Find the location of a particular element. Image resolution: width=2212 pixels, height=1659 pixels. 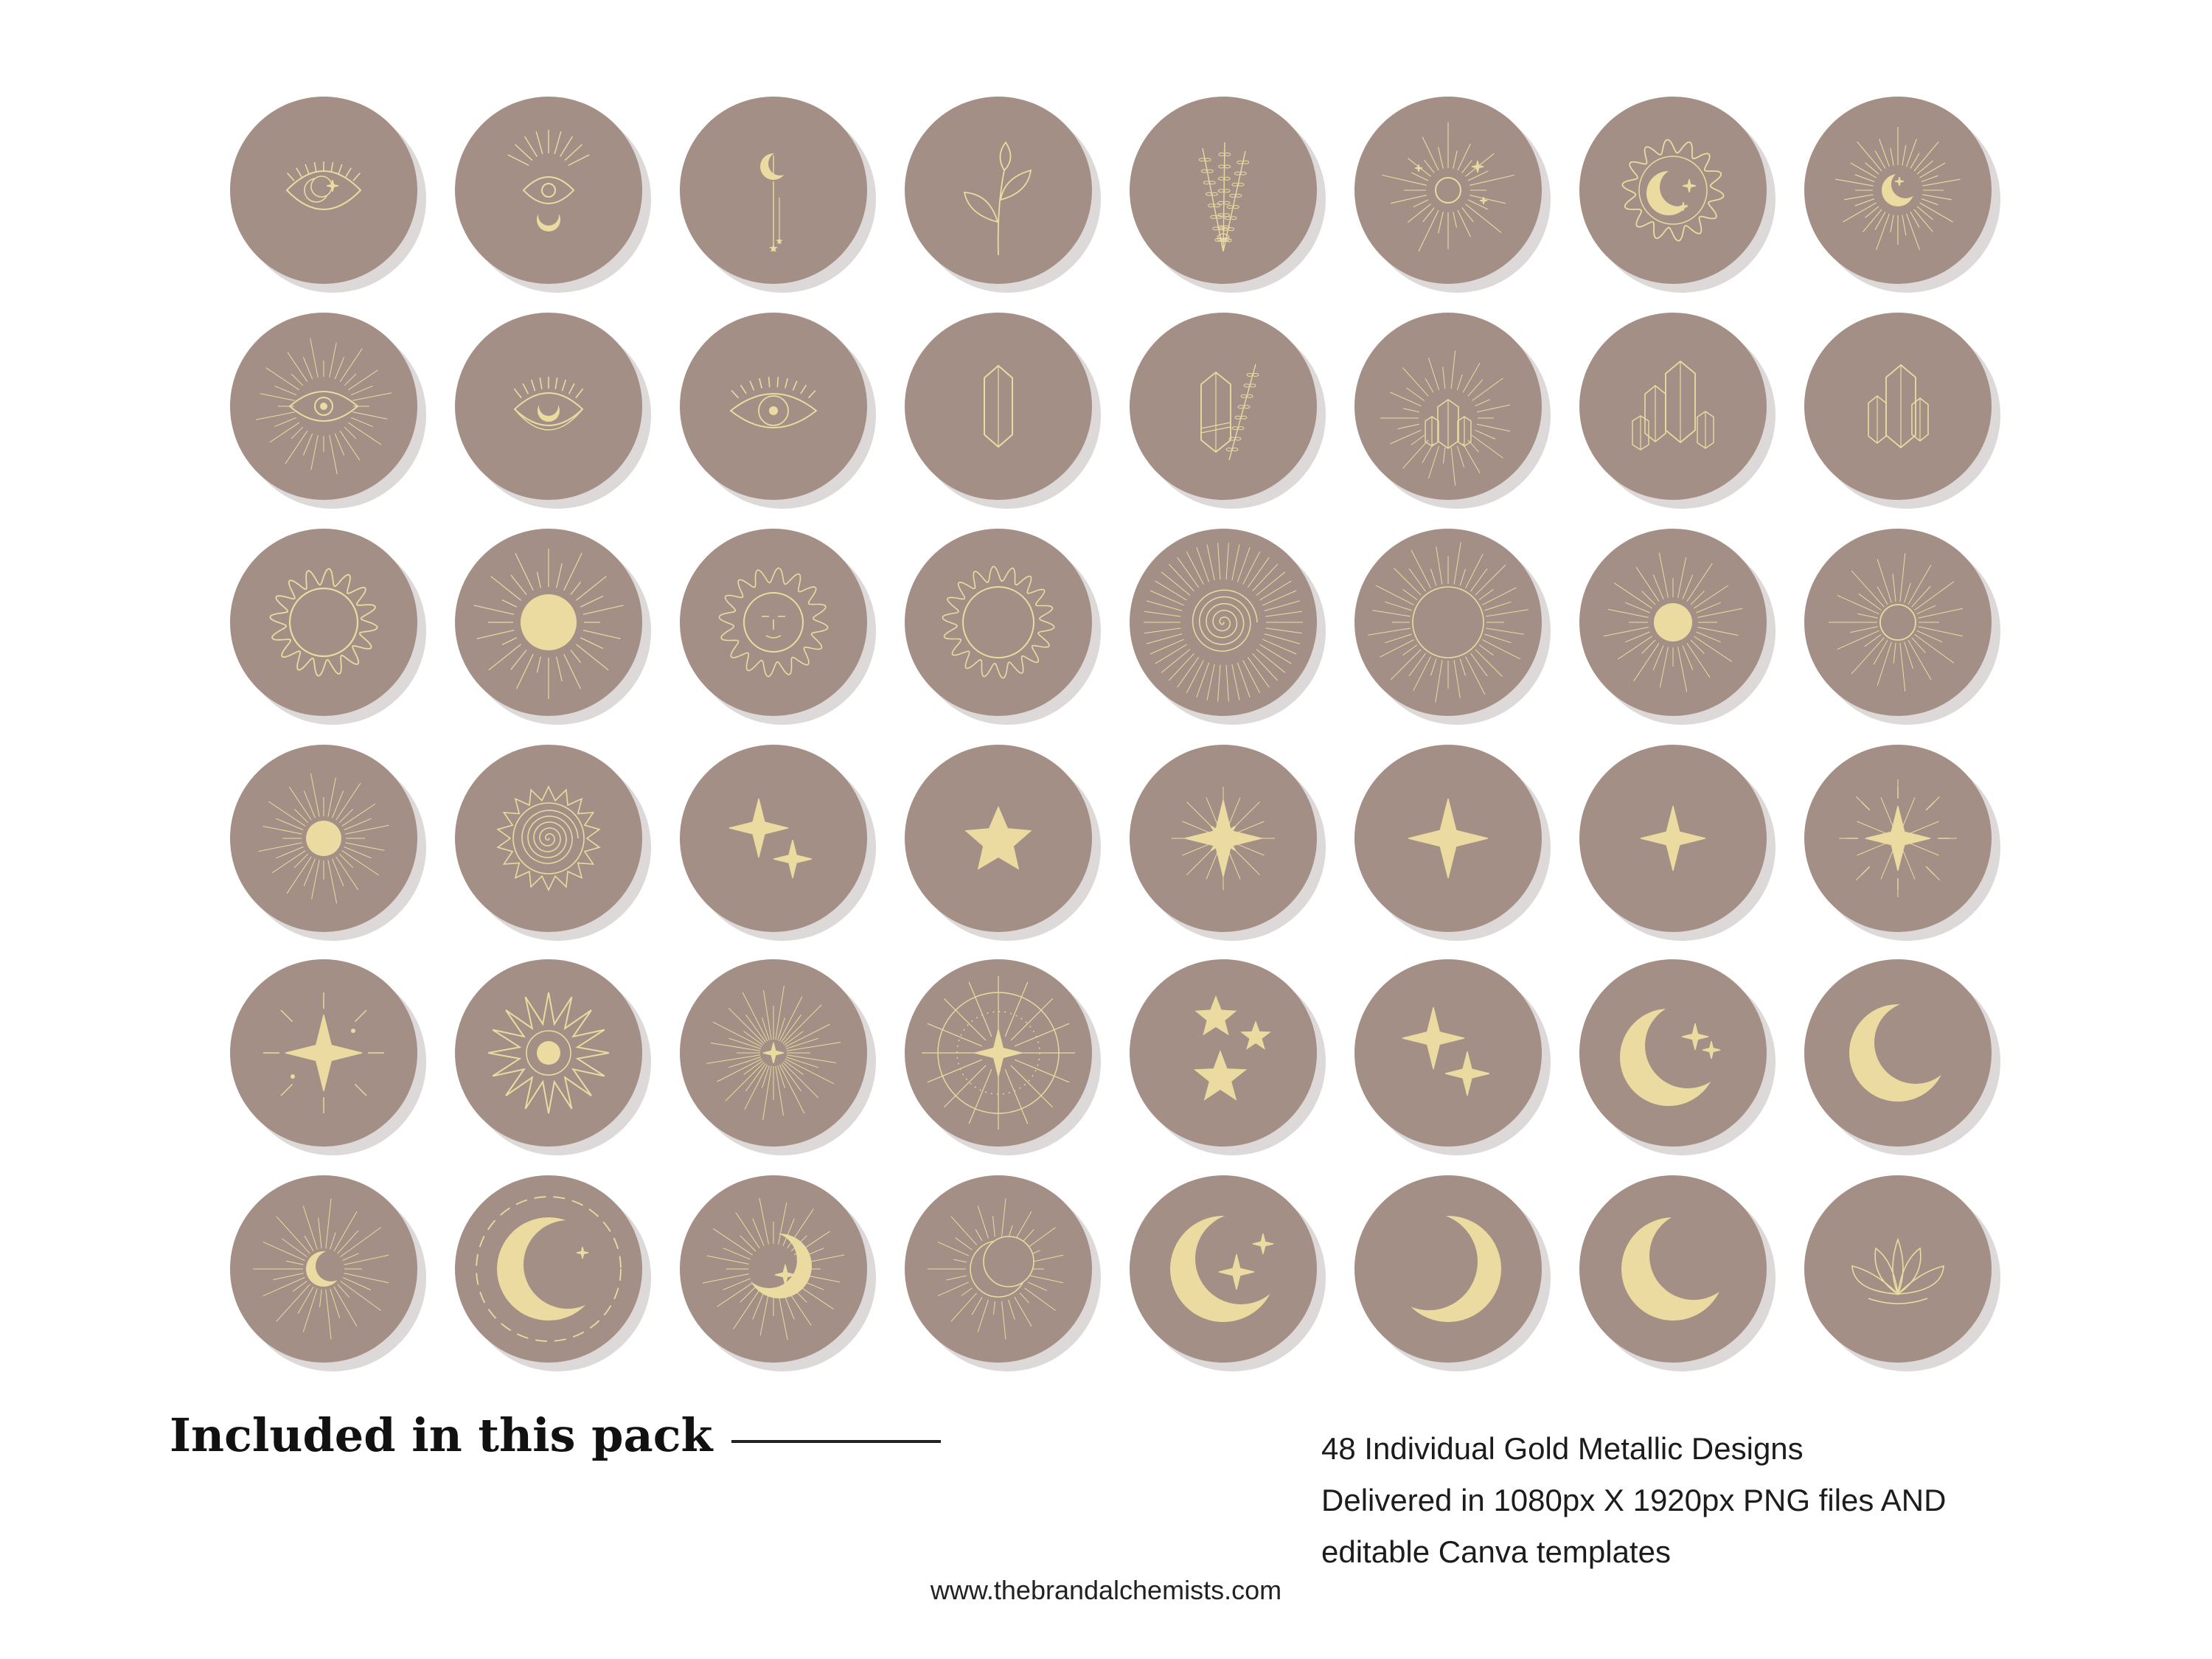

flaming-sun-crescent-icon is located at coordinates (1673, 190).